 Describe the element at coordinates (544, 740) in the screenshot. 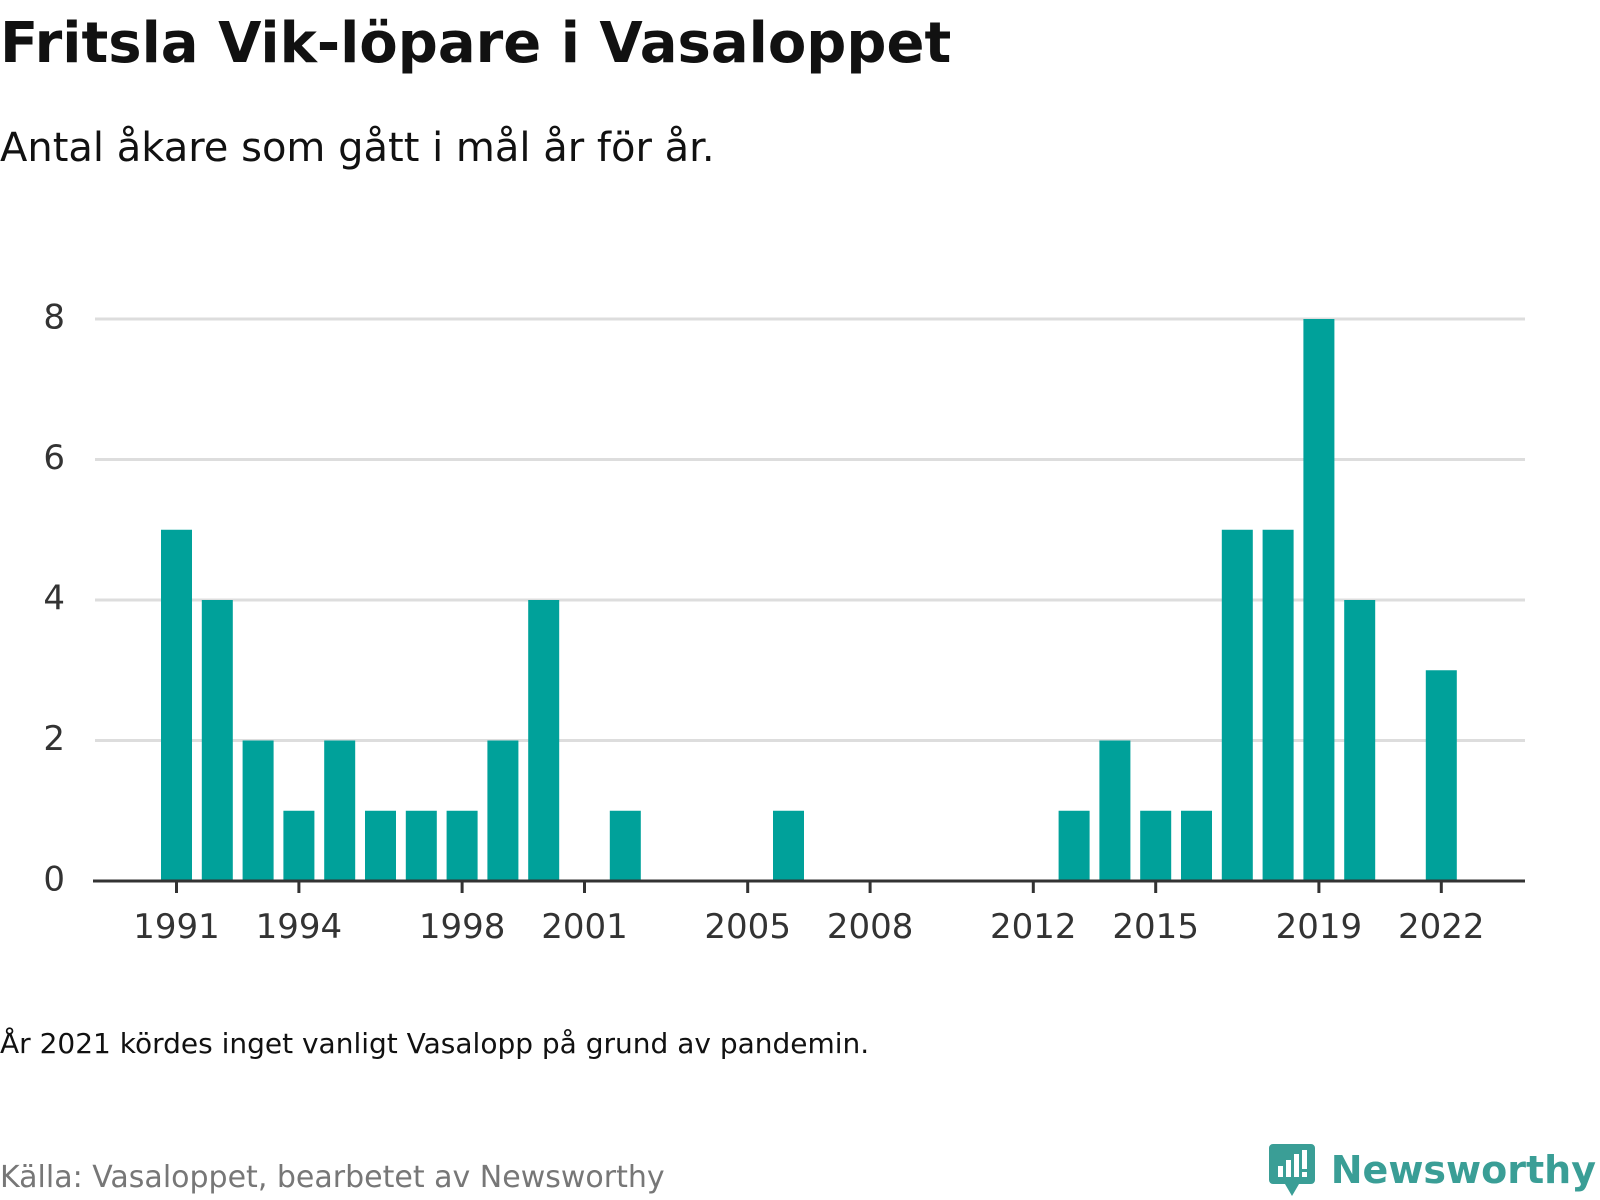

I see `bar-2000` at that location.